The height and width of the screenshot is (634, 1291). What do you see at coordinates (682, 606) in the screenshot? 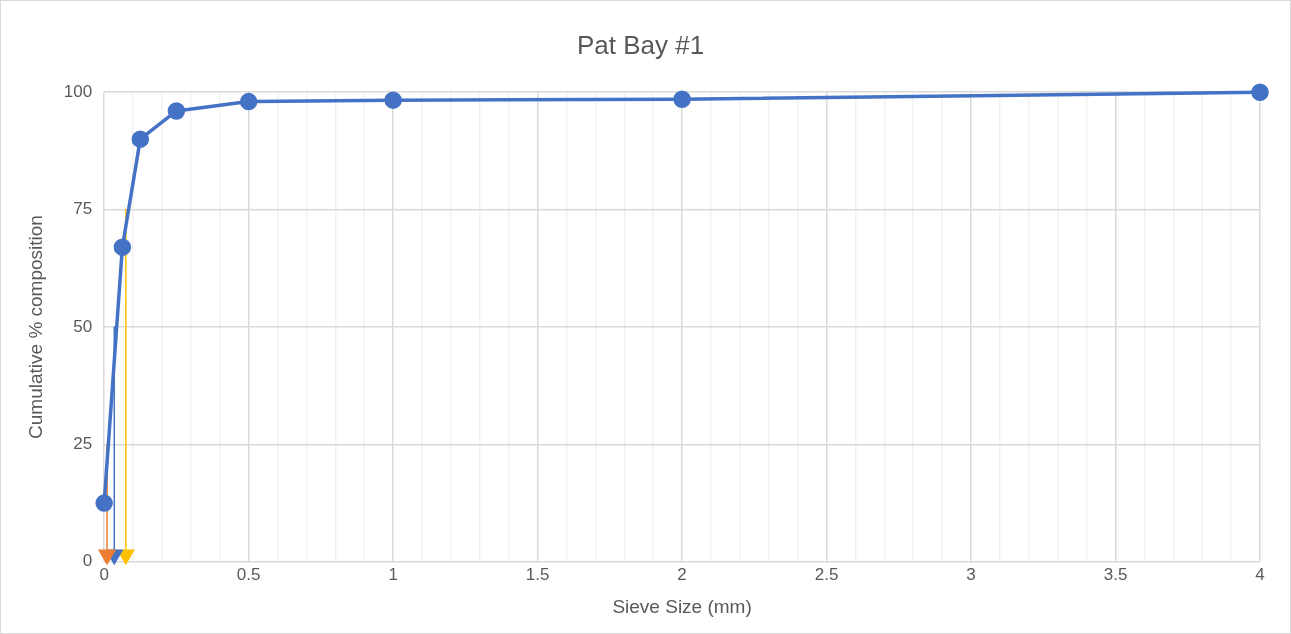
I see `x-axis-title: Sieve Size (mm)` at bounding box center [682, 606].